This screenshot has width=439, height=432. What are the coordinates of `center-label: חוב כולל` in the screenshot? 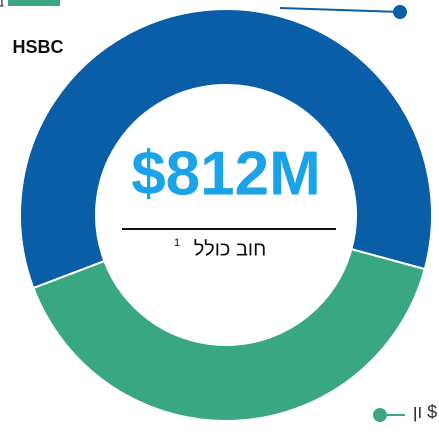 It's located at (230, 249).